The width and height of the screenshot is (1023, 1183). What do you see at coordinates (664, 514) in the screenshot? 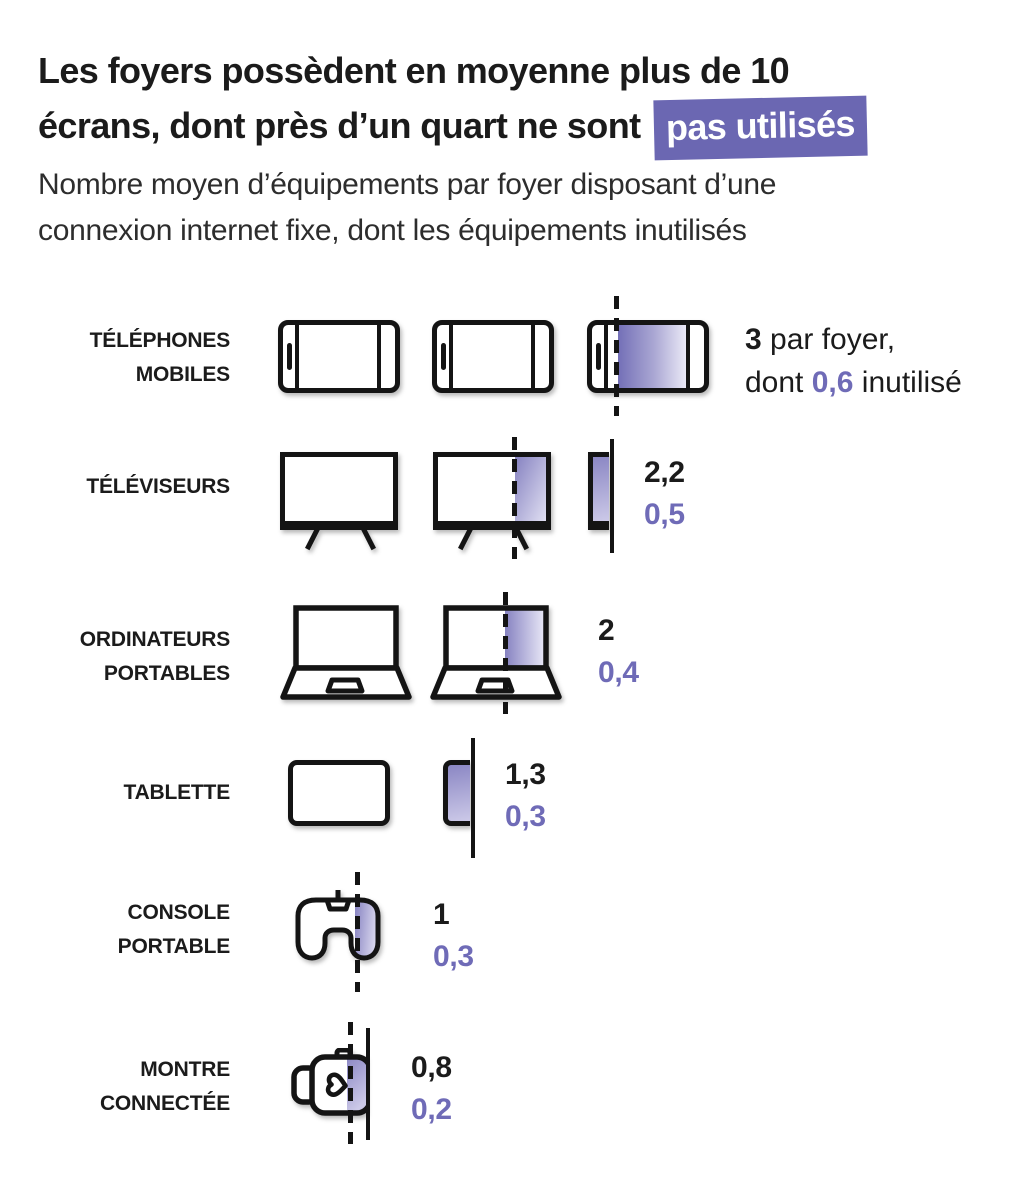
I see `unused-value: 0,5` at bounding box center [664, 514].